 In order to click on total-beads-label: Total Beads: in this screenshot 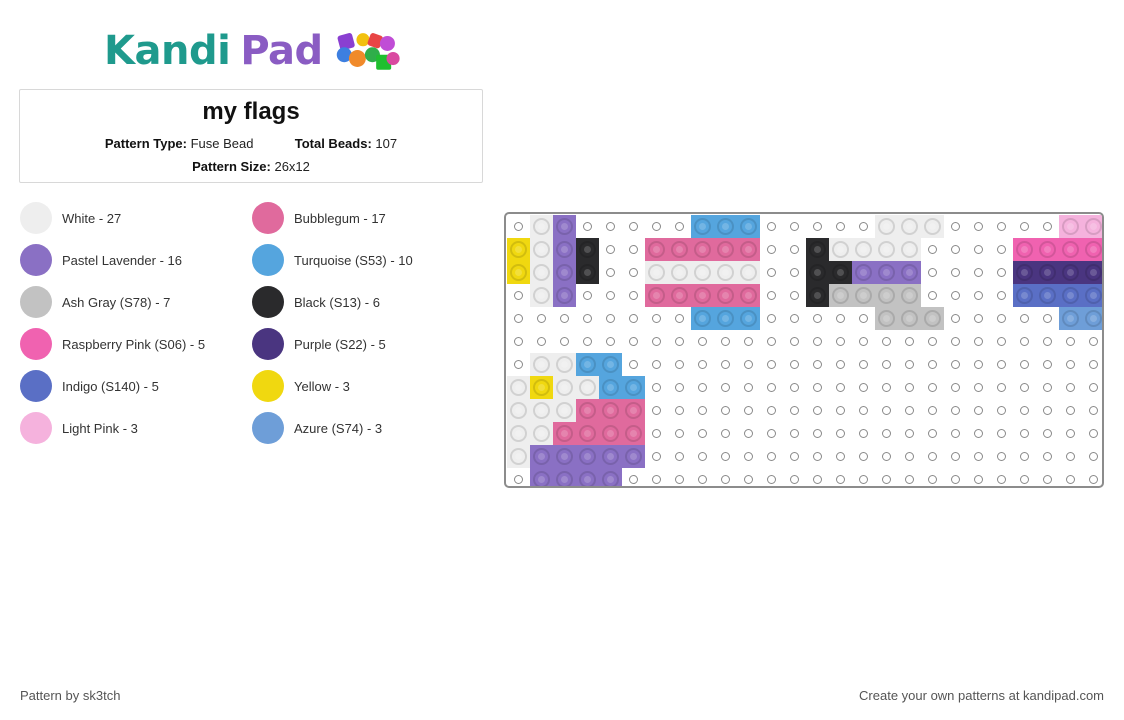, I will do `click(333, 143)`.